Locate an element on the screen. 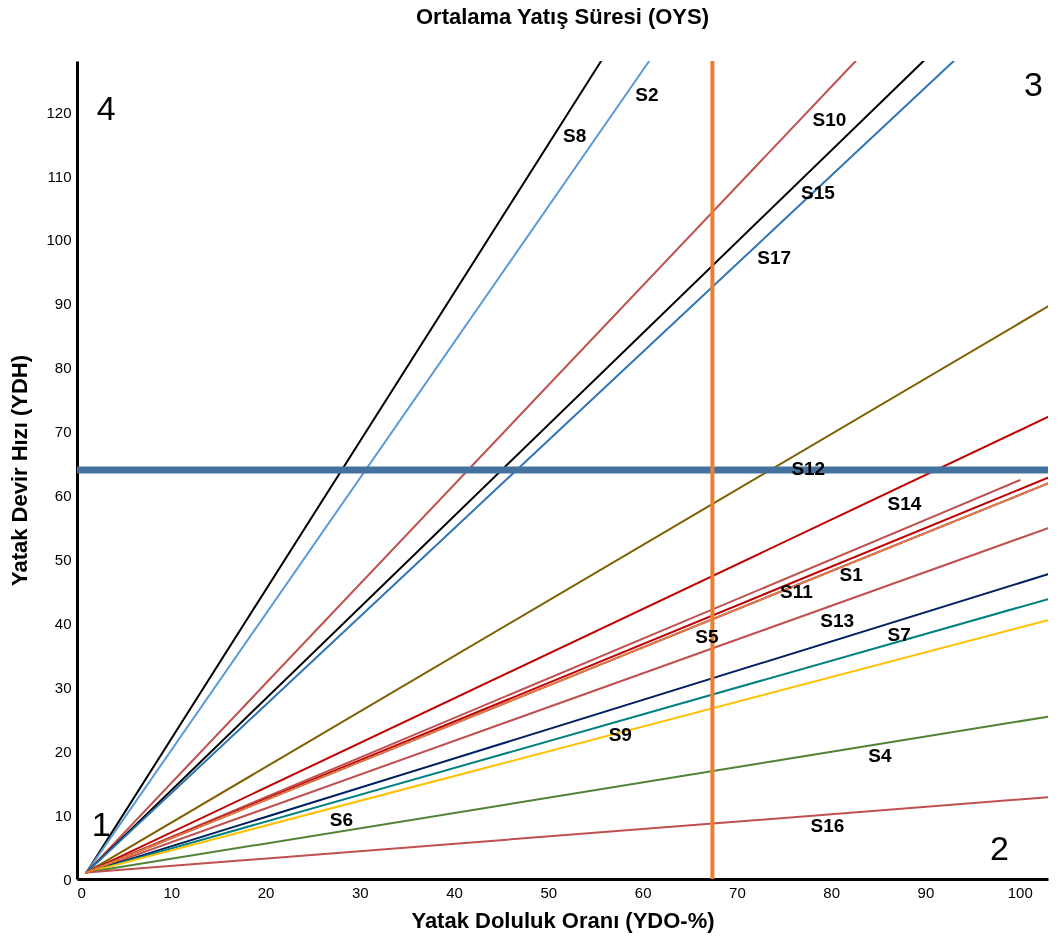 This screenshot has width=1062, height=937. series-label: S16 is located at coordinates (827, 826).